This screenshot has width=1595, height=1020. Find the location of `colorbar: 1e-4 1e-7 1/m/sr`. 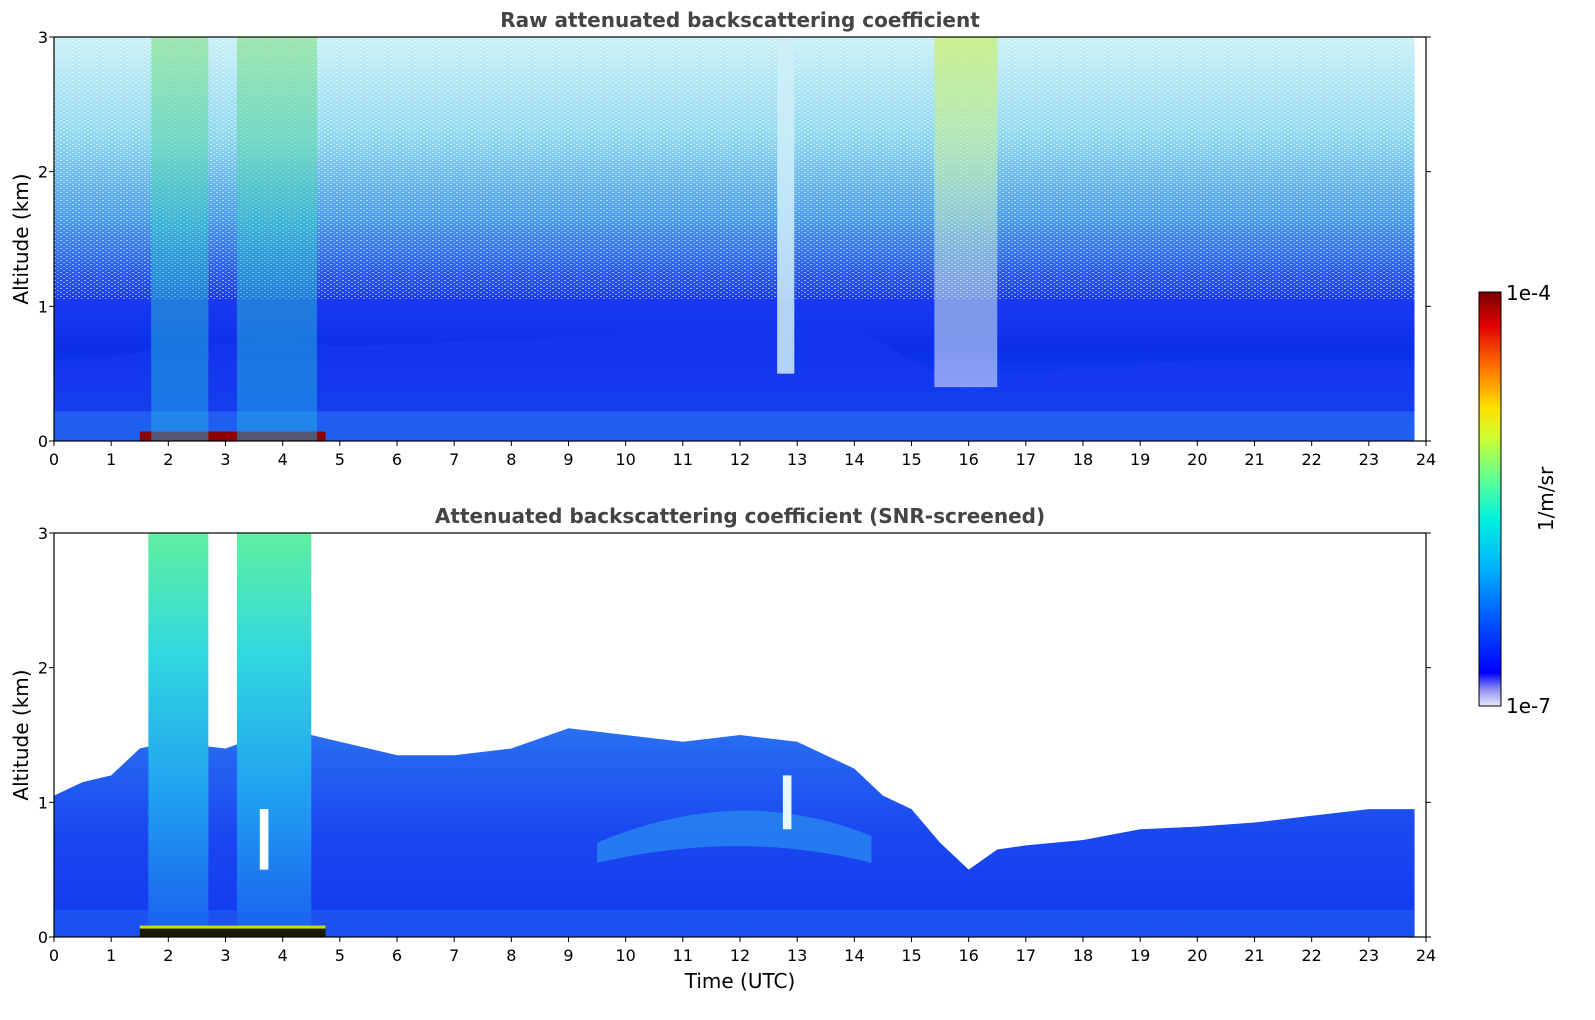

colorbar: 1e-4 1e-7 1/m/sr is located at coordinates (1518, 499).